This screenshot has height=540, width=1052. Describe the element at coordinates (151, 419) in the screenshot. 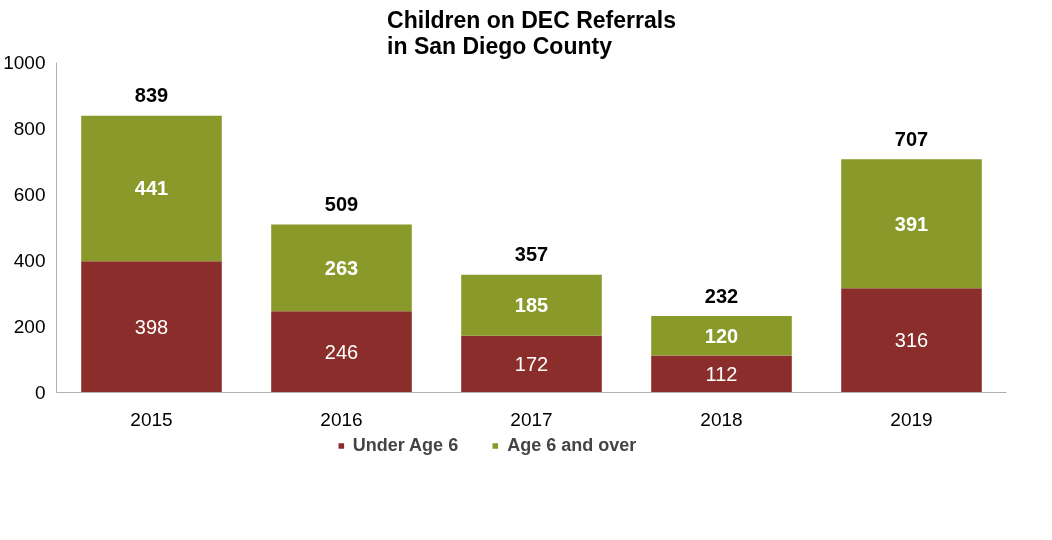

I see `x-tick-label: 2015` at that location.